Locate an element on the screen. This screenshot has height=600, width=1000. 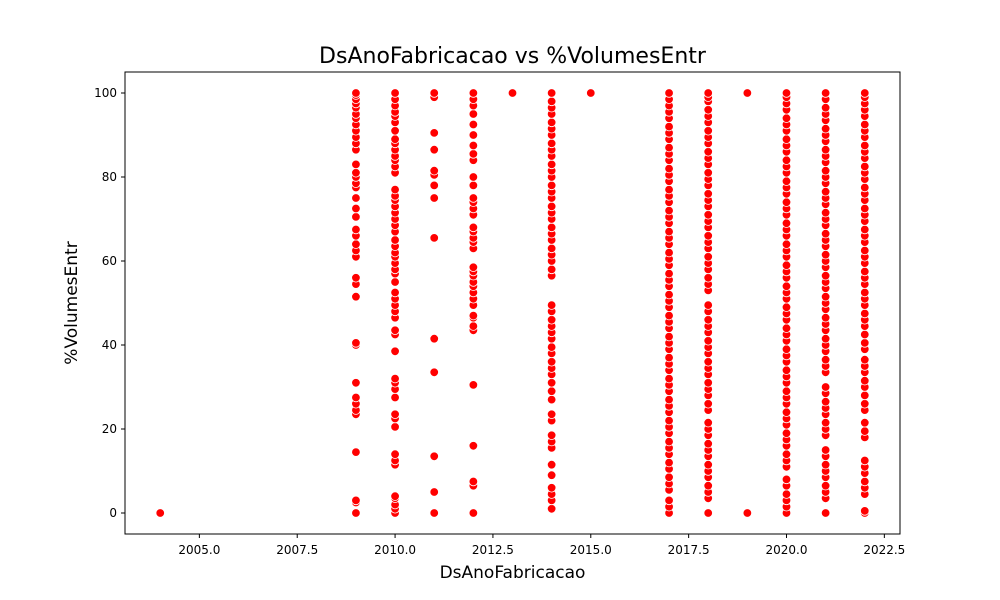
x-tick-label: 2022.5 is located at coordinates (884, 550).